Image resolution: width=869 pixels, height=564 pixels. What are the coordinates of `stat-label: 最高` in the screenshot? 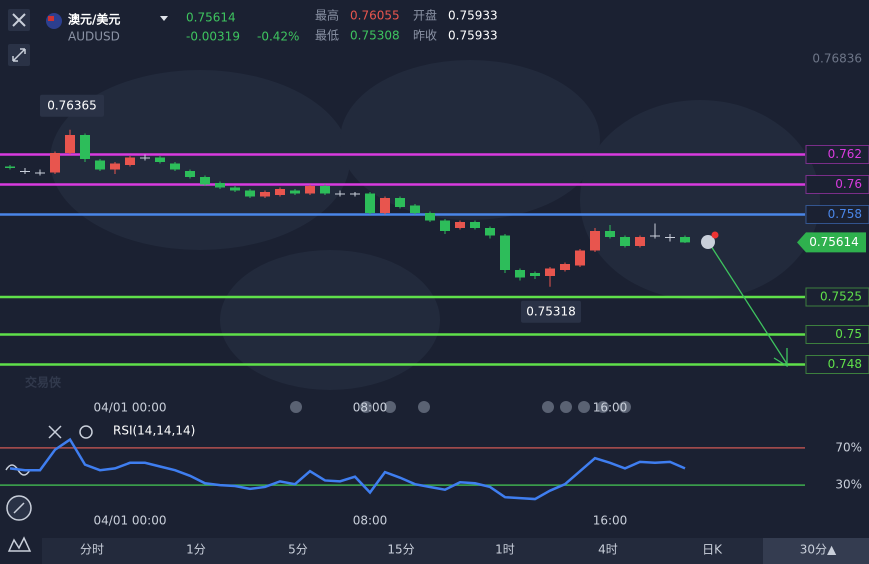 It's located at (327, 15).